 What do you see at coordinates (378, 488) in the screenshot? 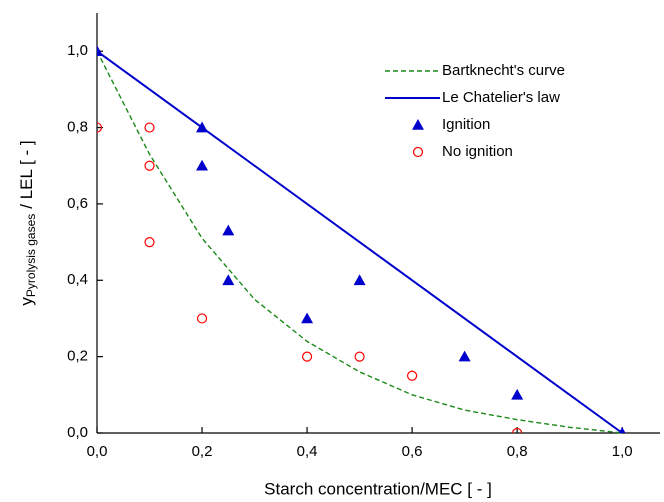
I see `x-axis-label: Starch concentration/MEC [ - ]` at bounding box center [378, 488].